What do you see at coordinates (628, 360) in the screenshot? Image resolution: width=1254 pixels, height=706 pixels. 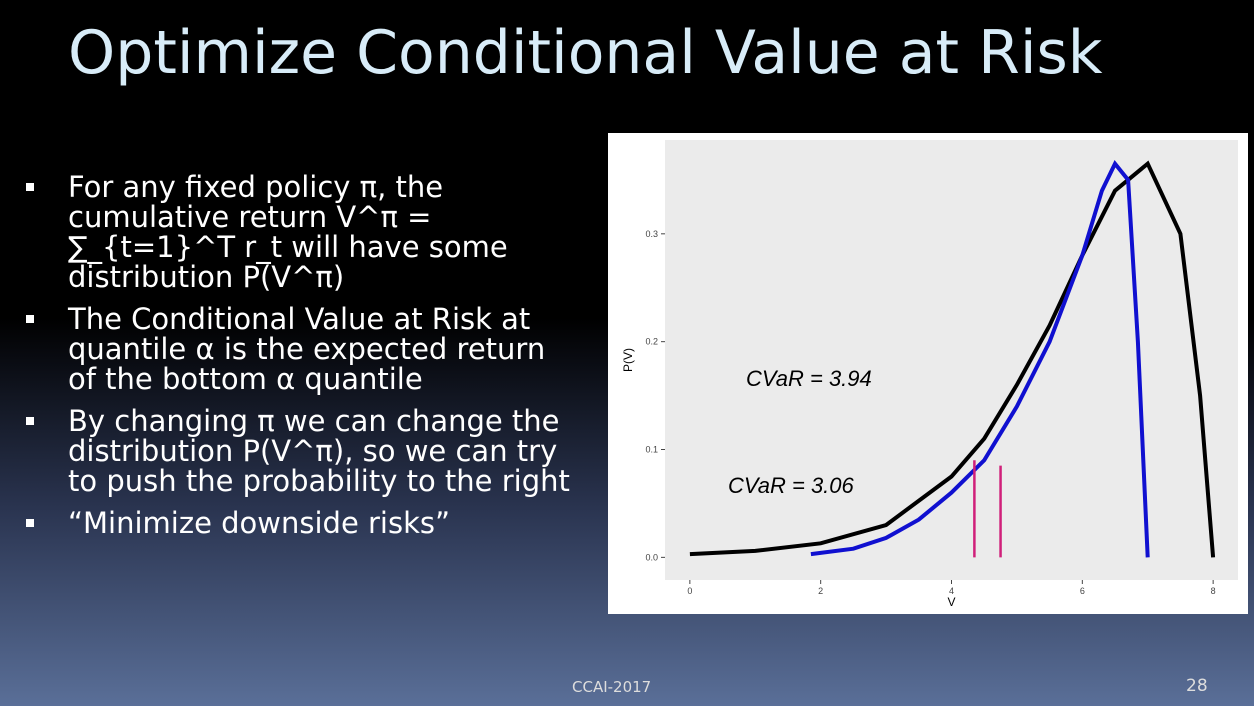 I see `y-axis-label: P(V)` at bounding box center [628, 360].